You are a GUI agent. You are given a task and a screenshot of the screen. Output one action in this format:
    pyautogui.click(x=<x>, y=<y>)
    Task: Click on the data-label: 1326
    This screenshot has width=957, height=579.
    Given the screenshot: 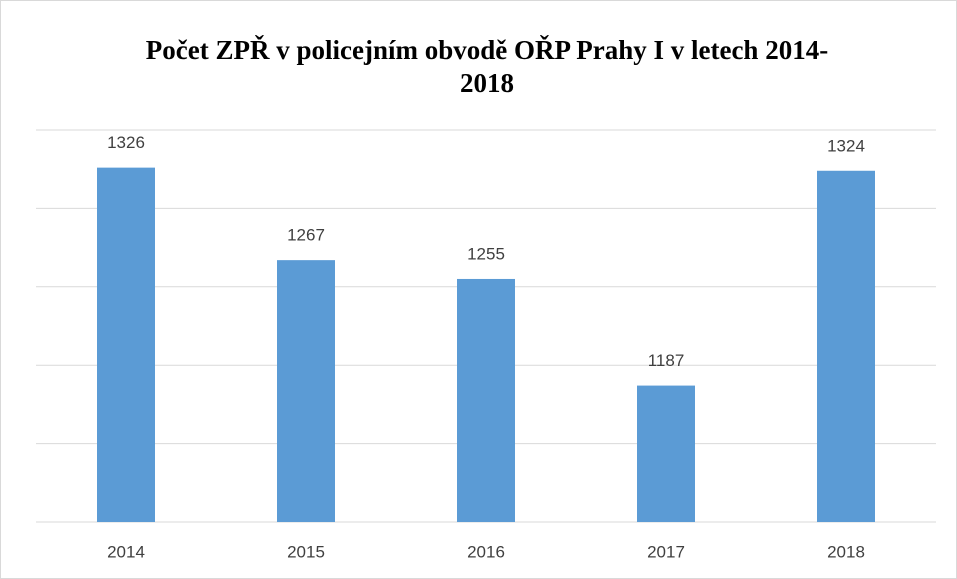 What is the action you would take?
    pyautogui.click(x=126, y=142)
    